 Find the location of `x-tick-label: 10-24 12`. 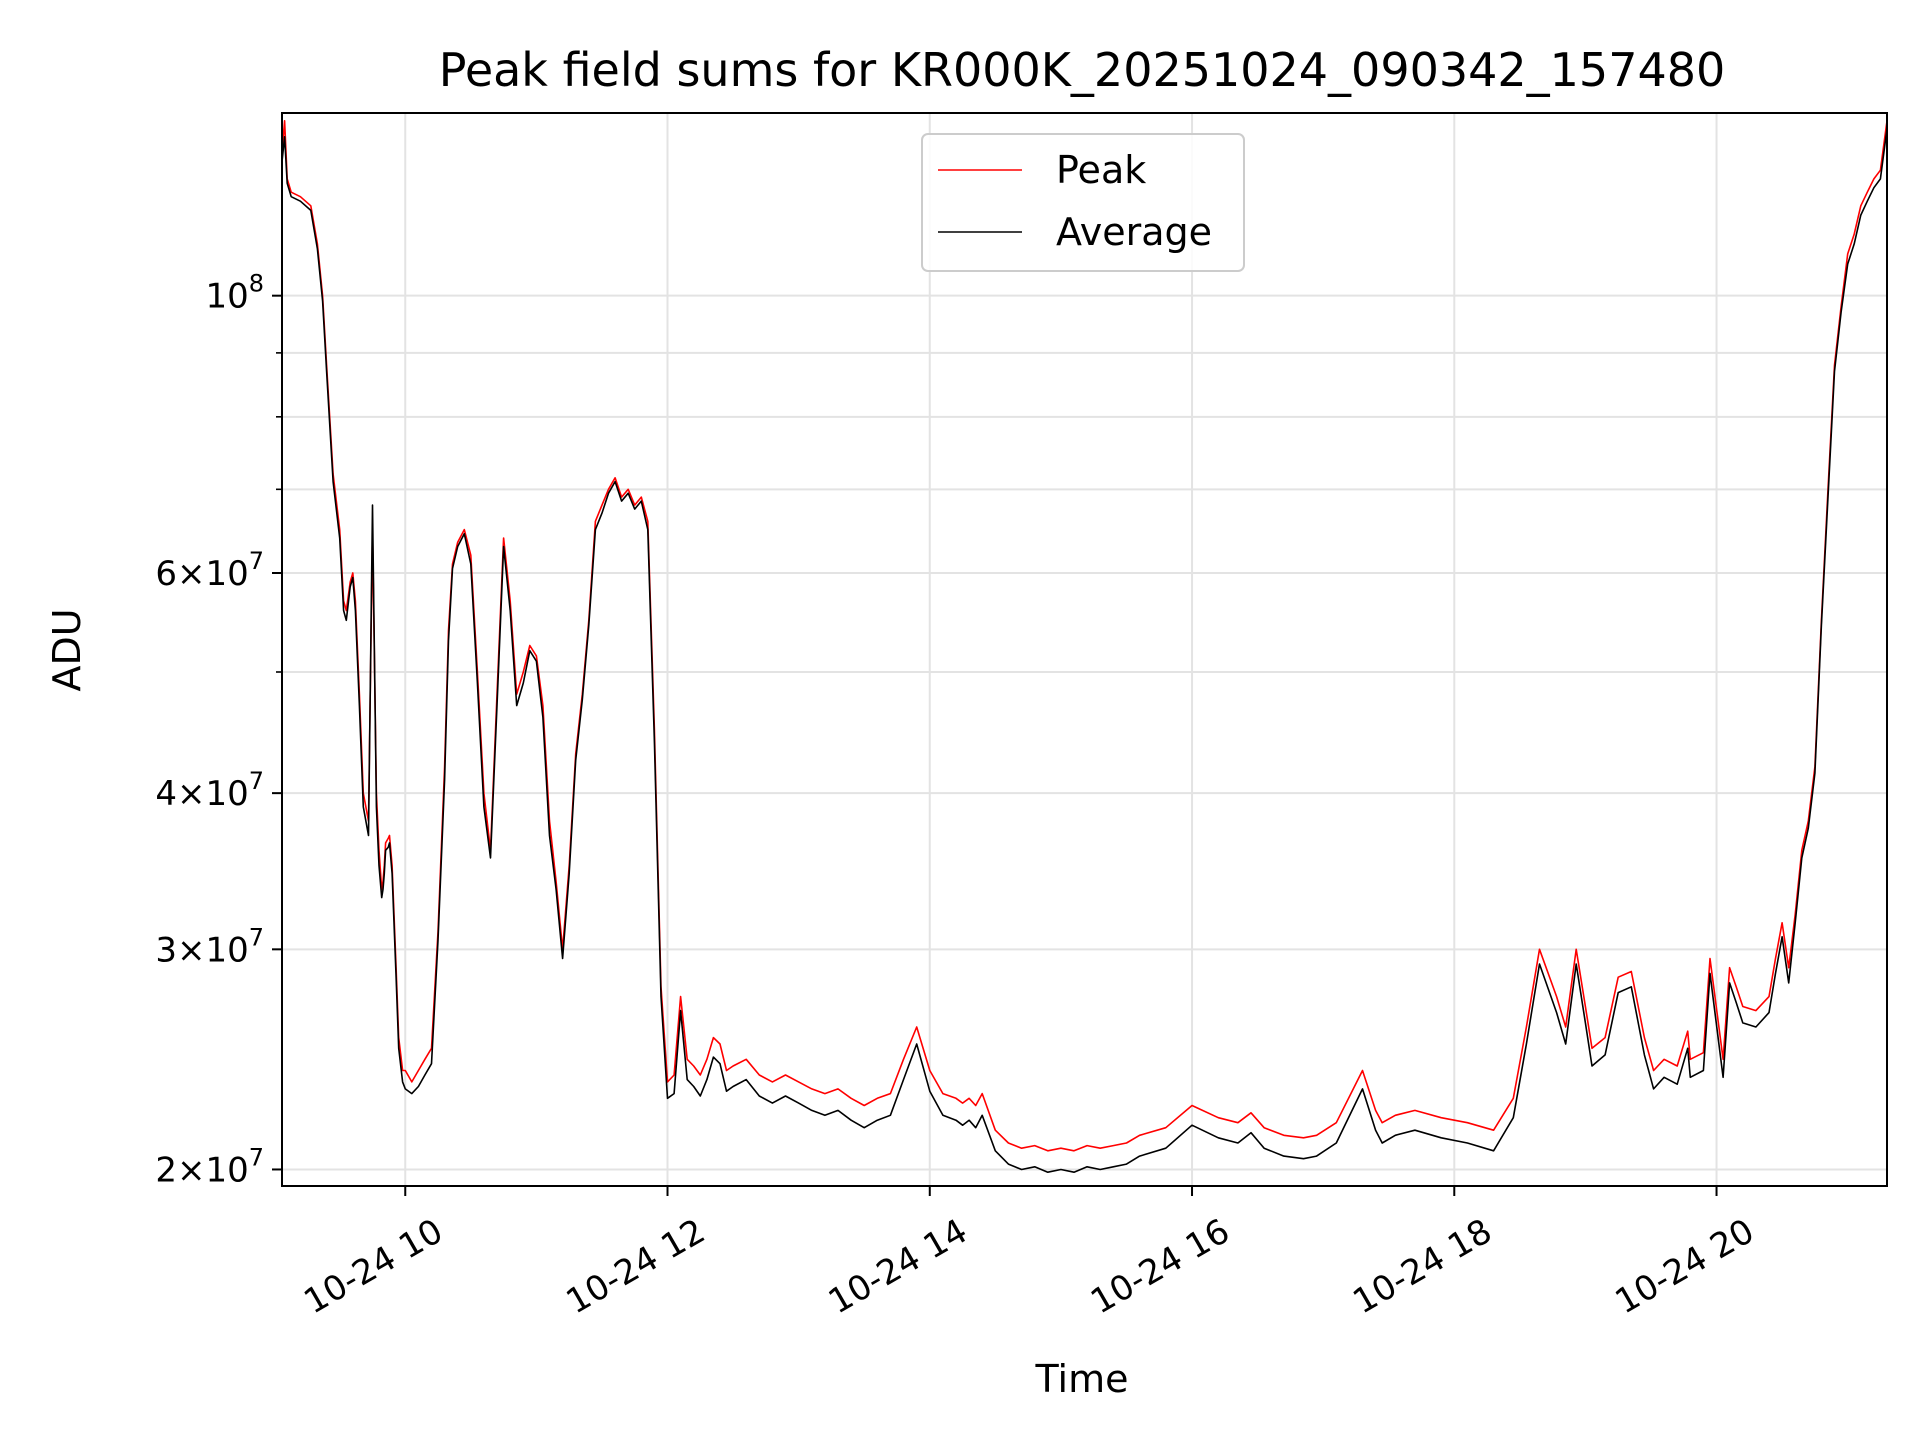

x-tick-label: 10-24 12 is located at coordinates (636, 1266).